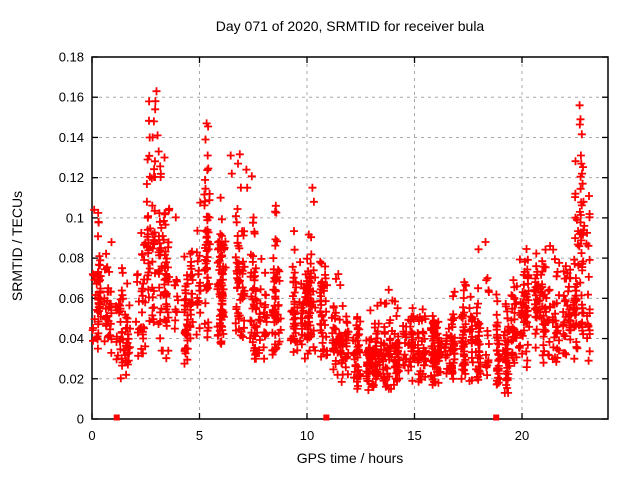 This screenshot has height=480, width=640. I want to click on y-axis-label: SRMTID / TECUs, so click(17, 246).